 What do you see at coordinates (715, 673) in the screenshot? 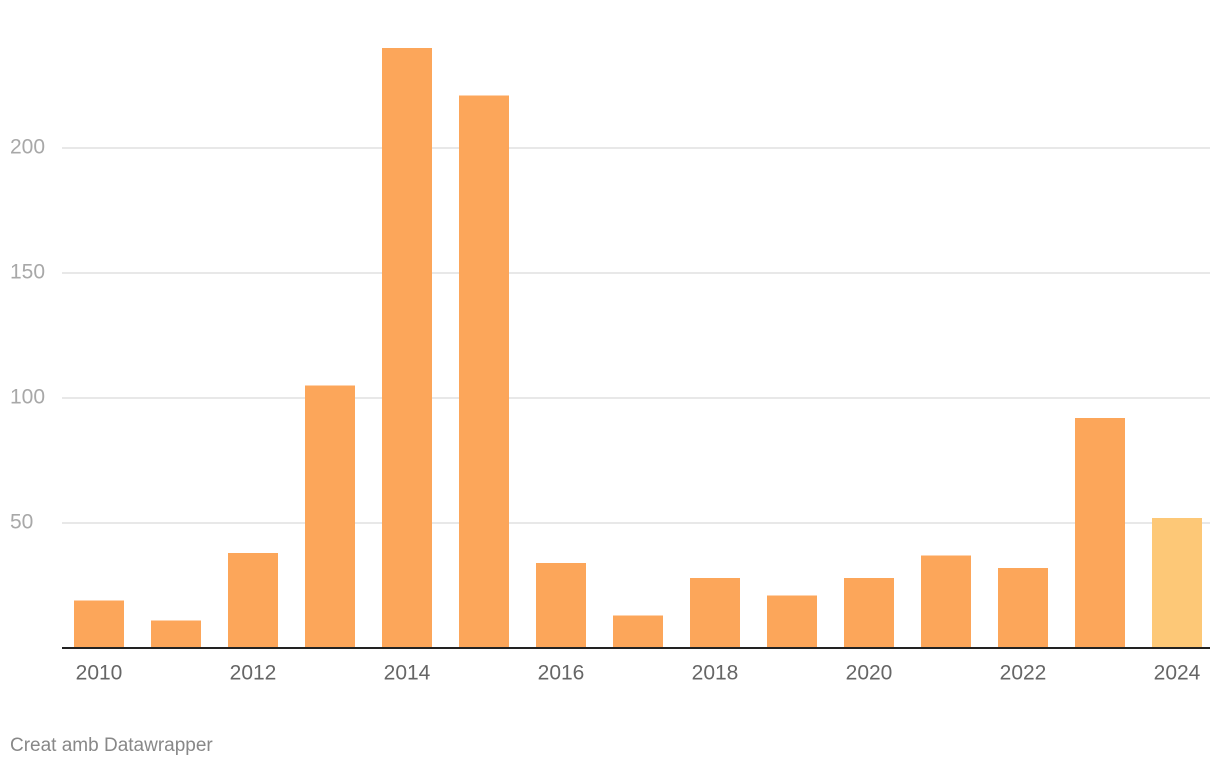
I see `x-tick-label: 2018` at bounding box center [715, 673].